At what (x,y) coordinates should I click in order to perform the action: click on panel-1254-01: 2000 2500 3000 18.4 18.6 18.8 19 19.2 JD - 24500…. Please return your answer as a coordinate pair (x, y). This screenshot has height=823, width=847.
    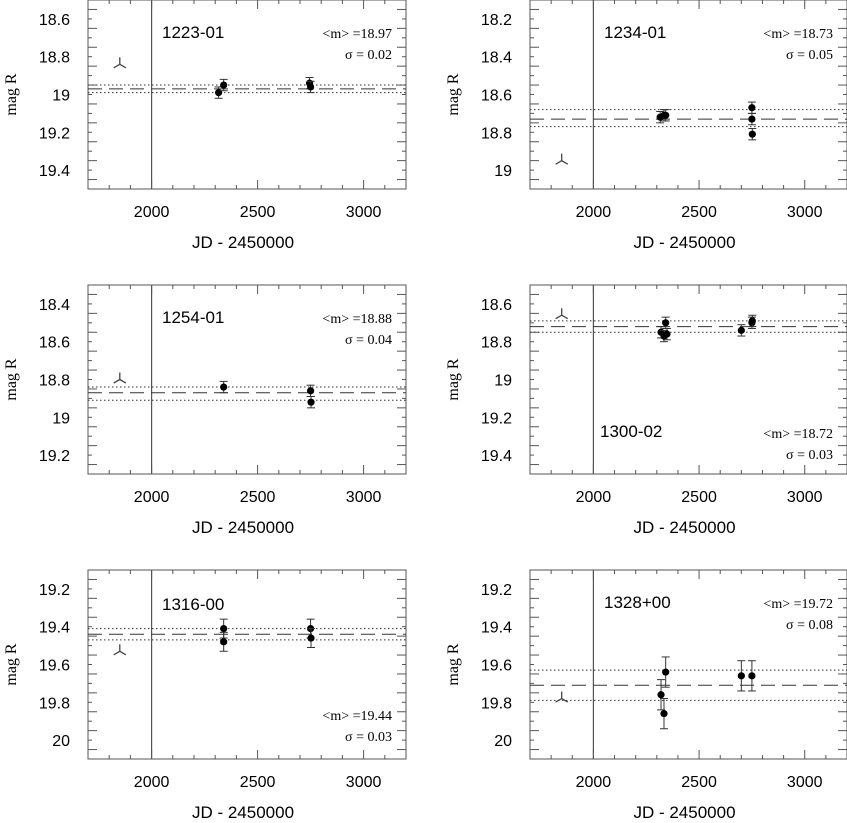
    Looking at the image, I should click on (205, 410).